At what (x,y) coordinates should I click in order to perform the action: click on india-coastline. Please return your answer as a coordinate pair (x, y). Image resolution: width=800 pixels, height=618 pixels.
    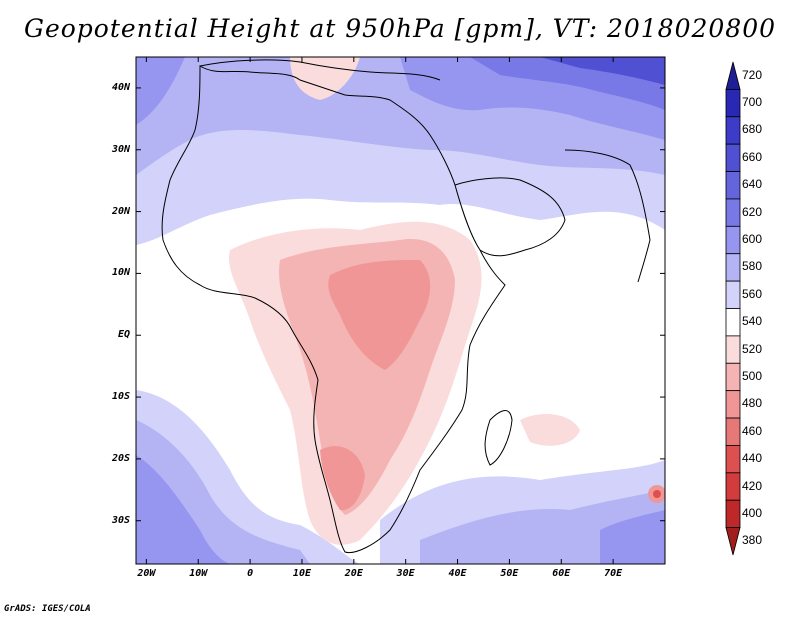
    Looking at the image, I should click on (607, 216).